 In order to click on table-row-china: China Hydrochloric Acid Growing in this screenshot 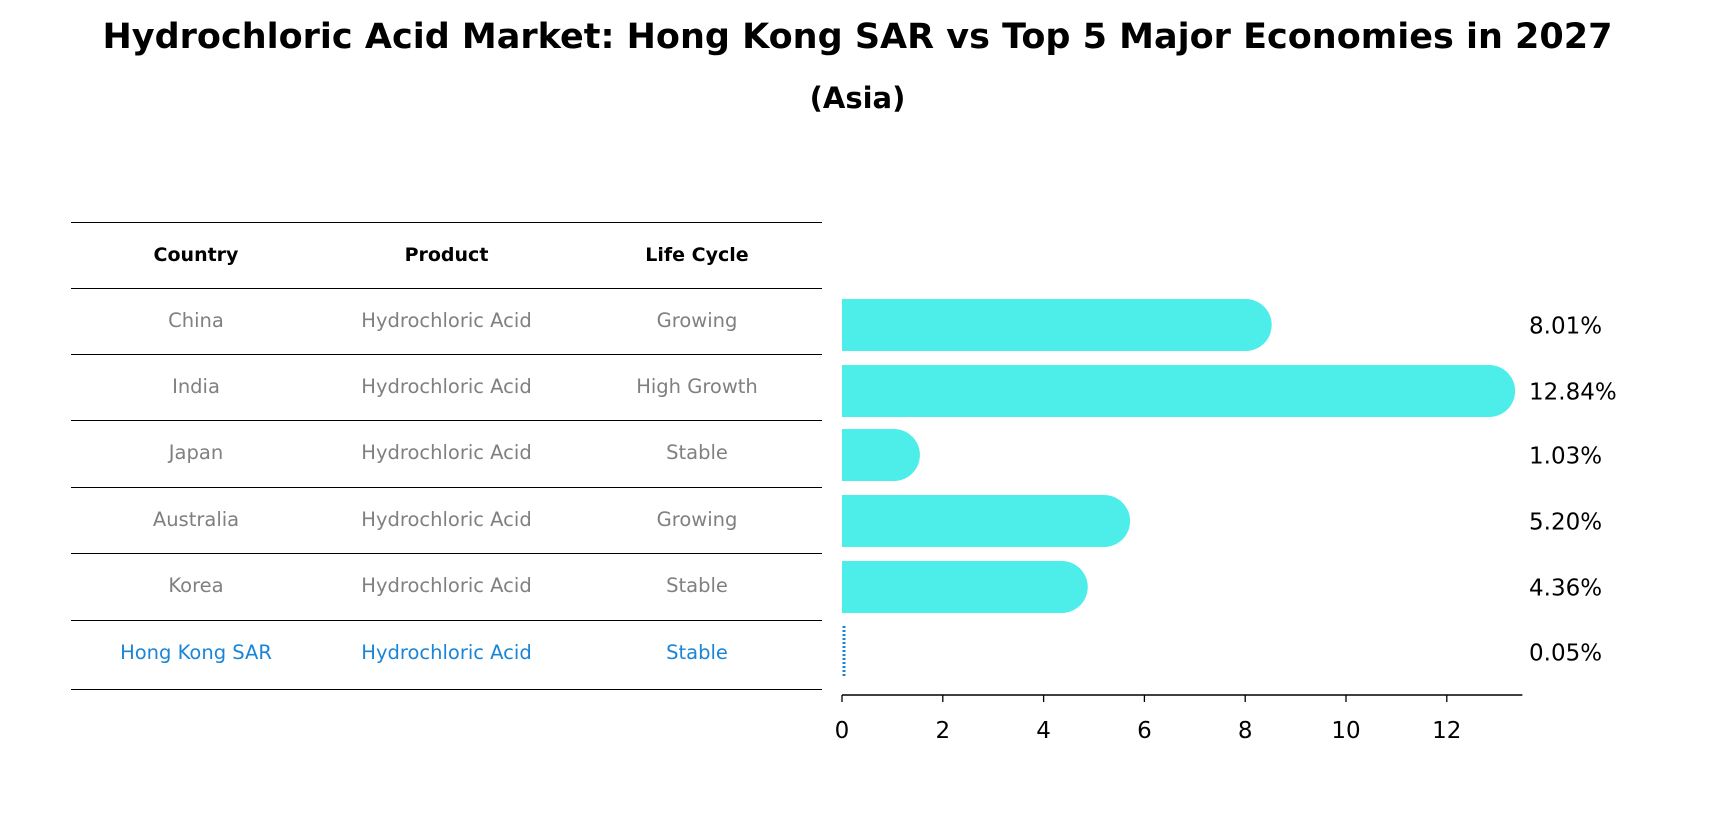, I will do `click(446, 321)`.